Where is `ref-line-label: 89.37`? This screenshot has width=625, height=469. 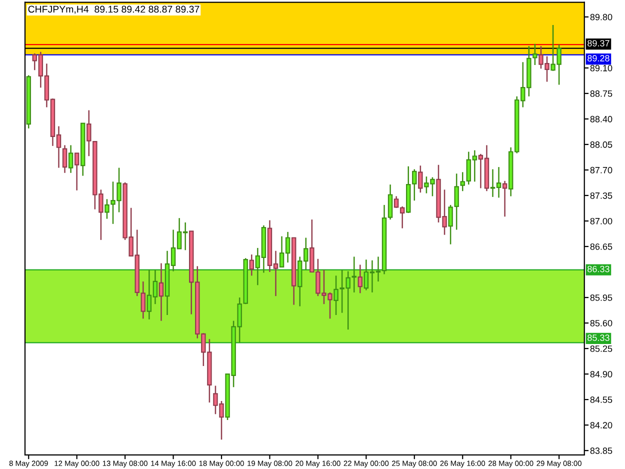
ref-line-label: 89.37 is located at coordinates (599, 43).